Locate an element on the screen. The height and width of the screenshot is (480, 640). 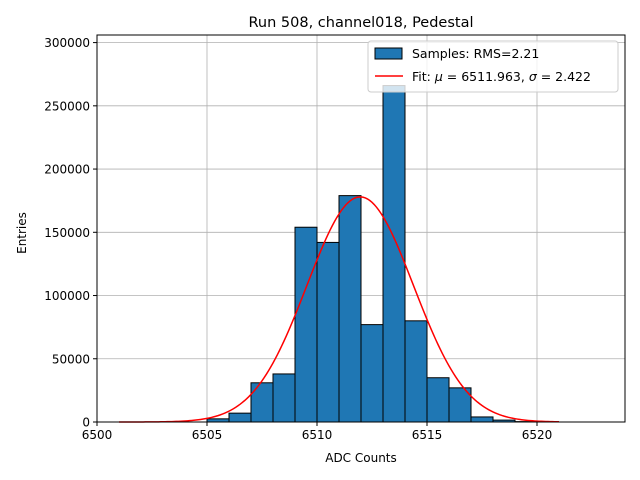
y-tick-label: 200000 is located at coordinates (67, 170).